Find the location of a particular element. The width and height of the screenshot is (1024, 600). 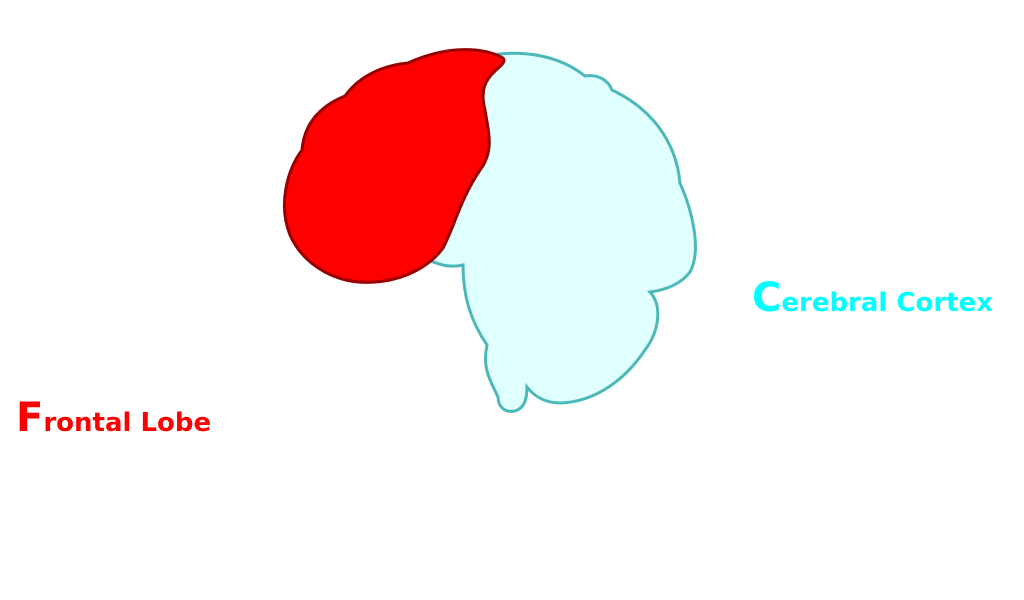

cerebral-cortex-label-rest: erebral Cortex is located at coordinates (887, 303).